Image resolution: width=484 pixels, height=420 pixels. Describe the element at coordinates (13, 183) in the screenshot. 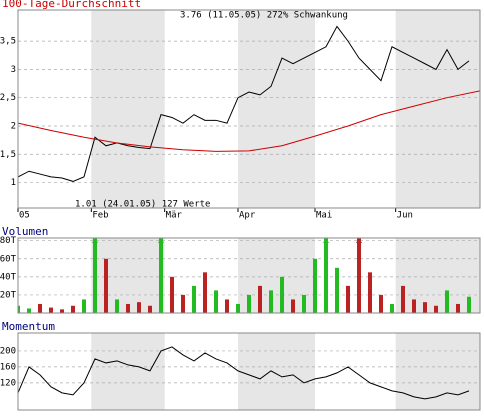

I see `y-tick-label: 1` at that location.